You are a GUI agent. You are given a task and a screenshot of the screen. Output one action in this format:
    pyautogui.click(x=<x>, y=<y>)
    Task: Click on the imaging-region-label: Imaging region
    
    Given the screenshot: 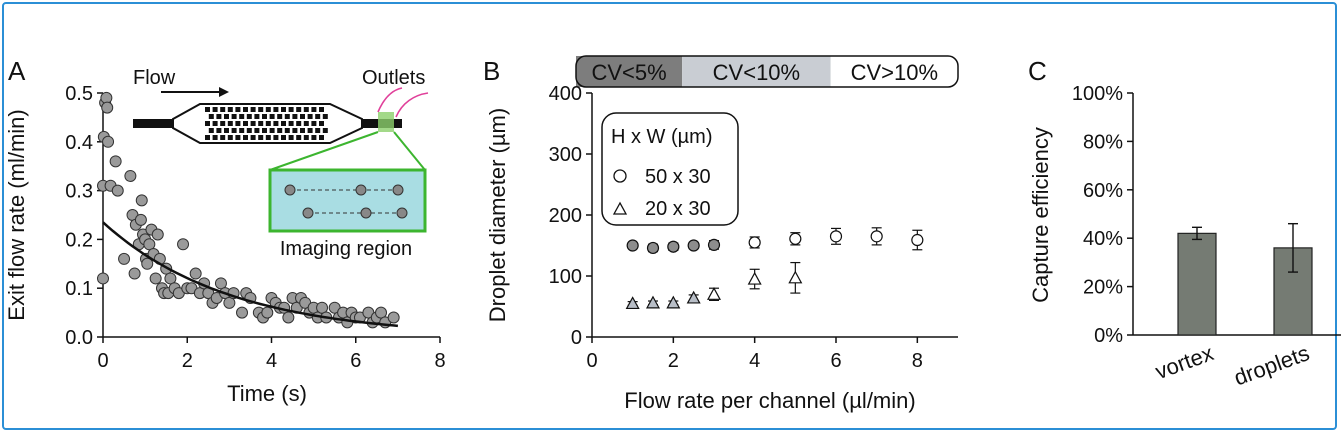 What is the action you would take?
    pyautogui.click(x=346, y=249)
    